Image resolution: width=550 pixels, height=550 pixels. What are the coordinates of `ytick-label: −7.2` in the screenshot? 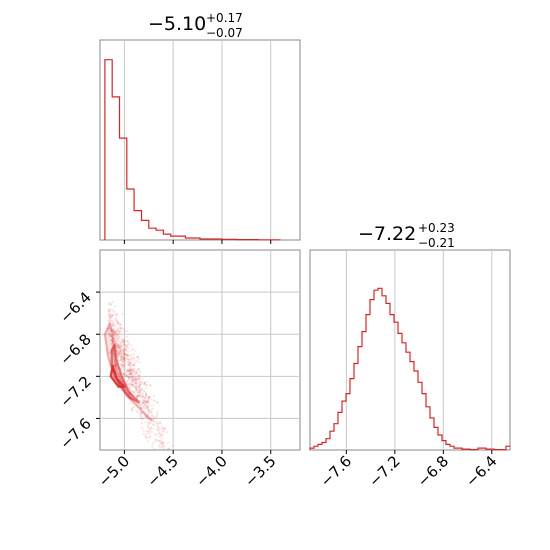 It's located at (75, 391).